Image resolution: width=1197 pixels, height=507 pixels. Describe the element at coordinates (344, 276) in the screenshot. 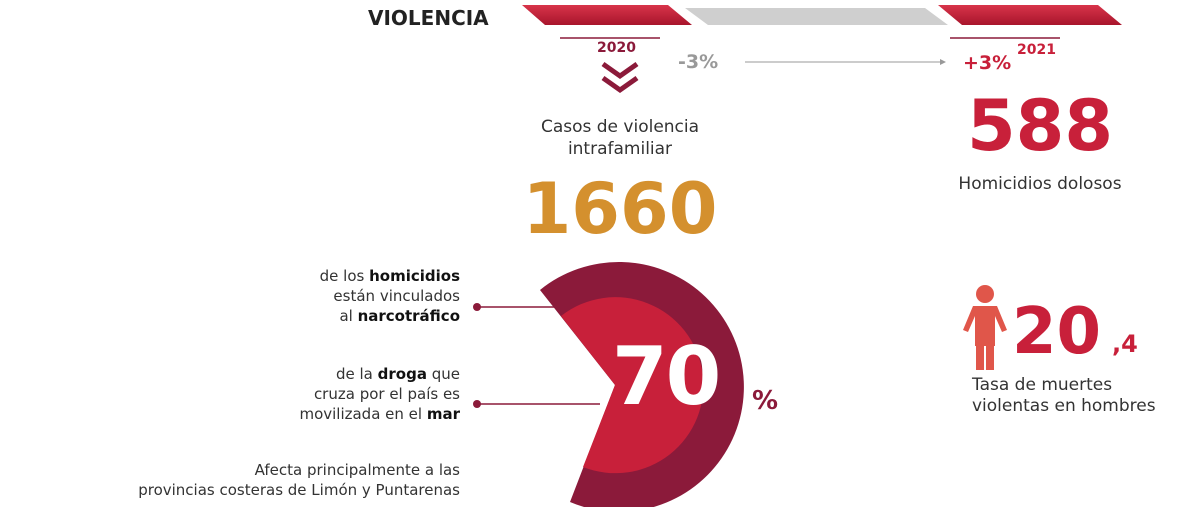

I see `note-text: de los` at that location.